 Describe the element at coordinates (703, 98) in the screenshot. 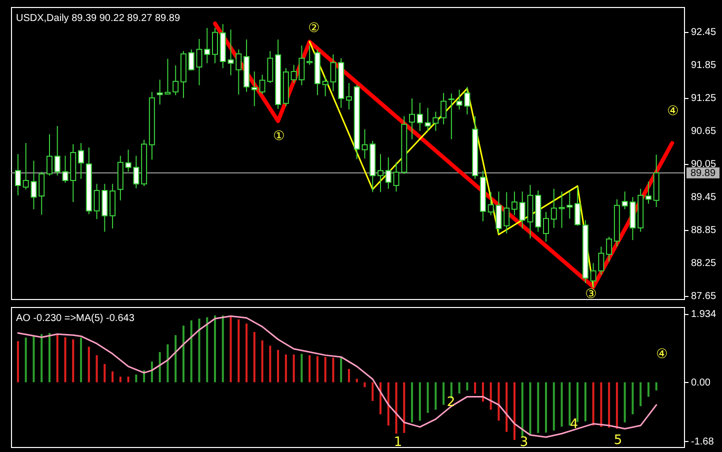

I see `y-tick-label: 91.25` at that location.